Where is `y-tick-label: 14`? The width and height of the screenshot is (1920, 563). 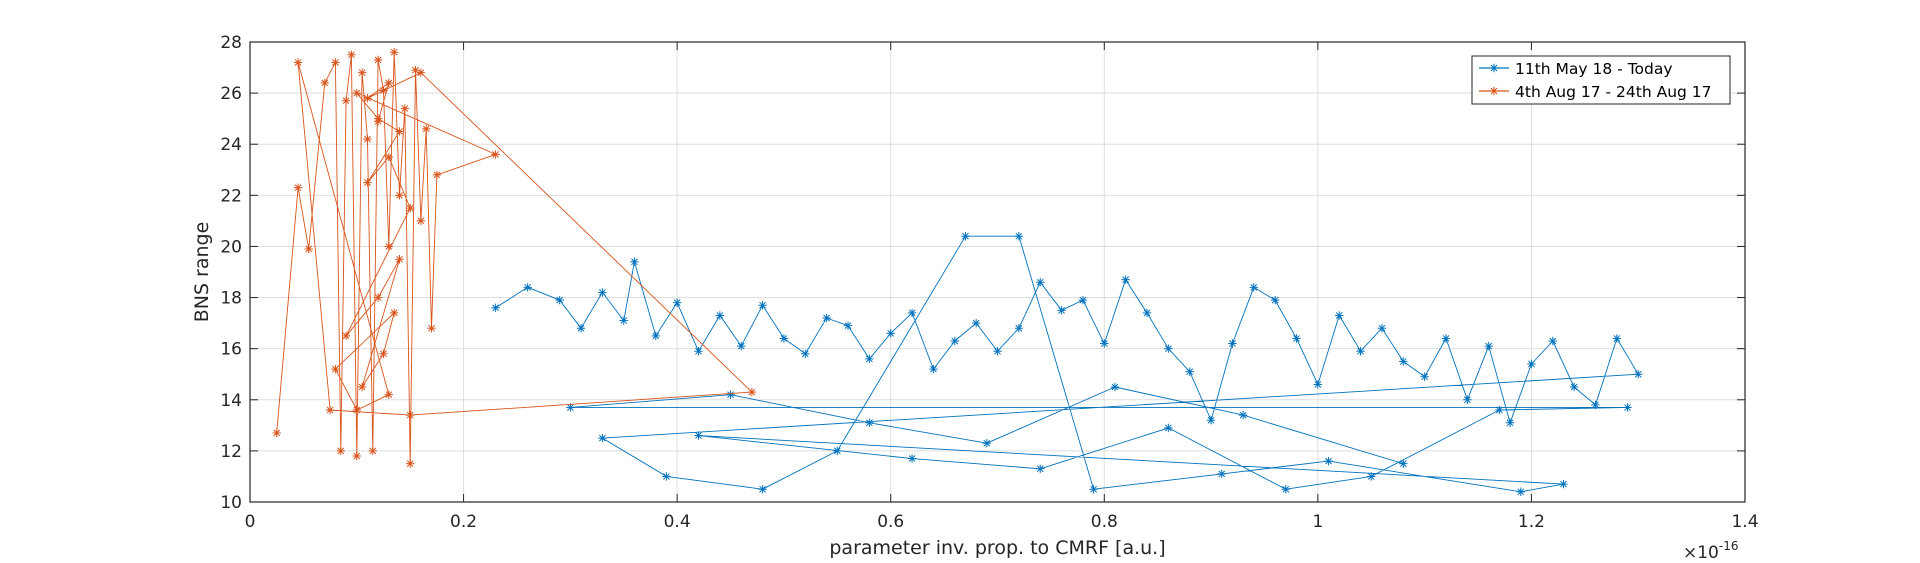
y-tick-label: 14 is located at coordinates (231, 401).